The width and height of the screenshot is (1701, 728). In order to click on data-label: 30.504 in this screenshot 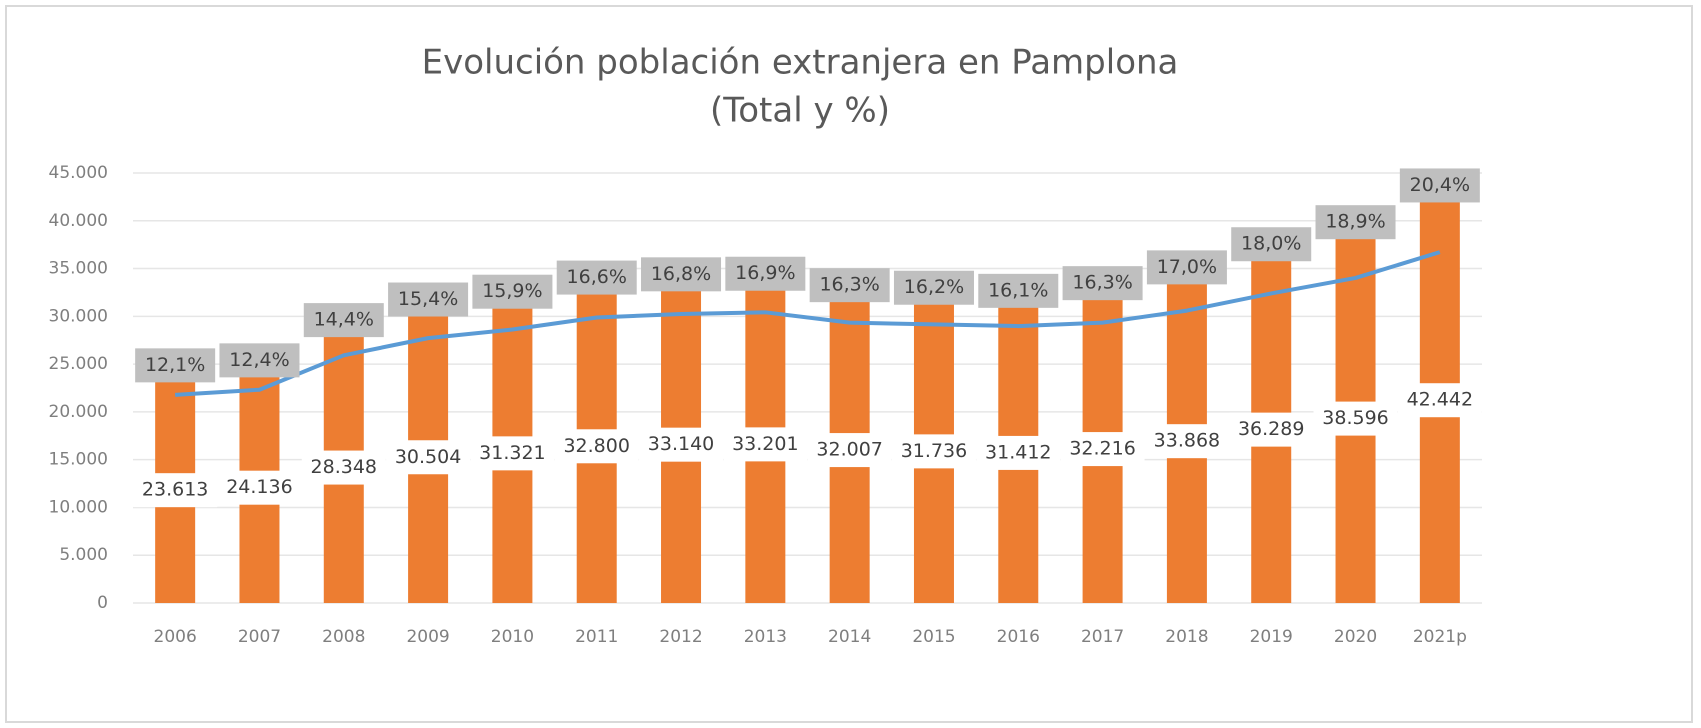, I will do `click(428, 457)`.